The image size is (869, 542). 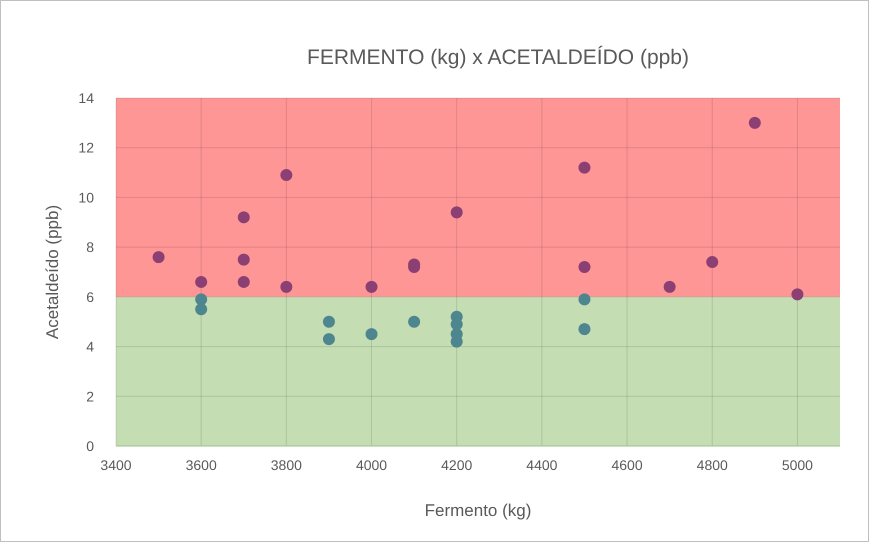 What do you see at coordinates (542, 465) in the screenshot?
I see `x-tick-label: 4400` at bounding box center [542, 465].